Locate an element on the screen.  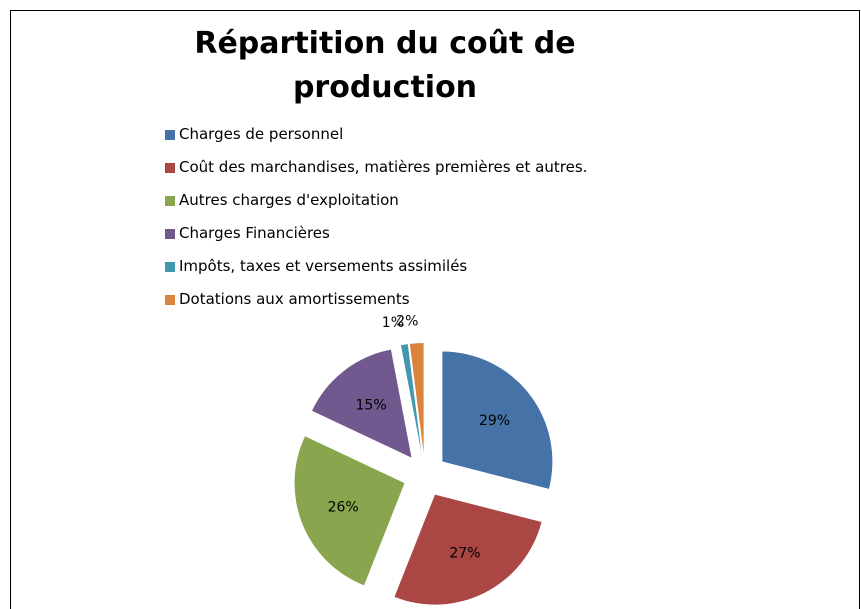
legend-entry: Dotations aux amortissements is located at coordinates (376, 299).